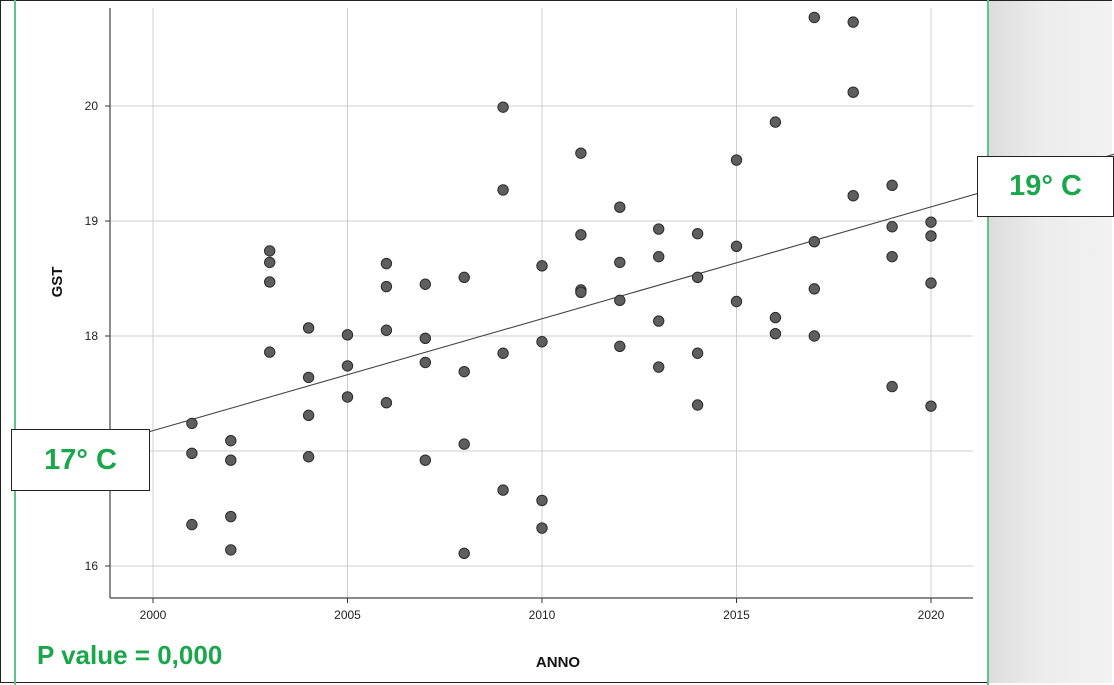 The height and width of the screenshot is (685, 1114). Describe the element at coordinates (988, 342) in the screenshot. I see `right-green-border` at that location.